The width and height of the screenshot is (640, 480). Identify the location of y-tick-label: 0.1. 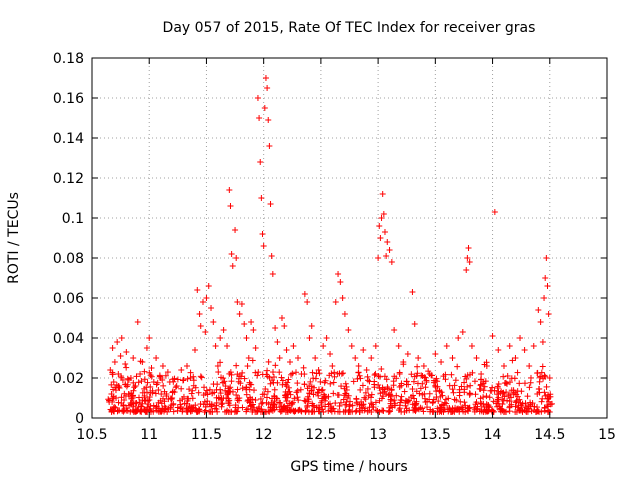
(73, 219).